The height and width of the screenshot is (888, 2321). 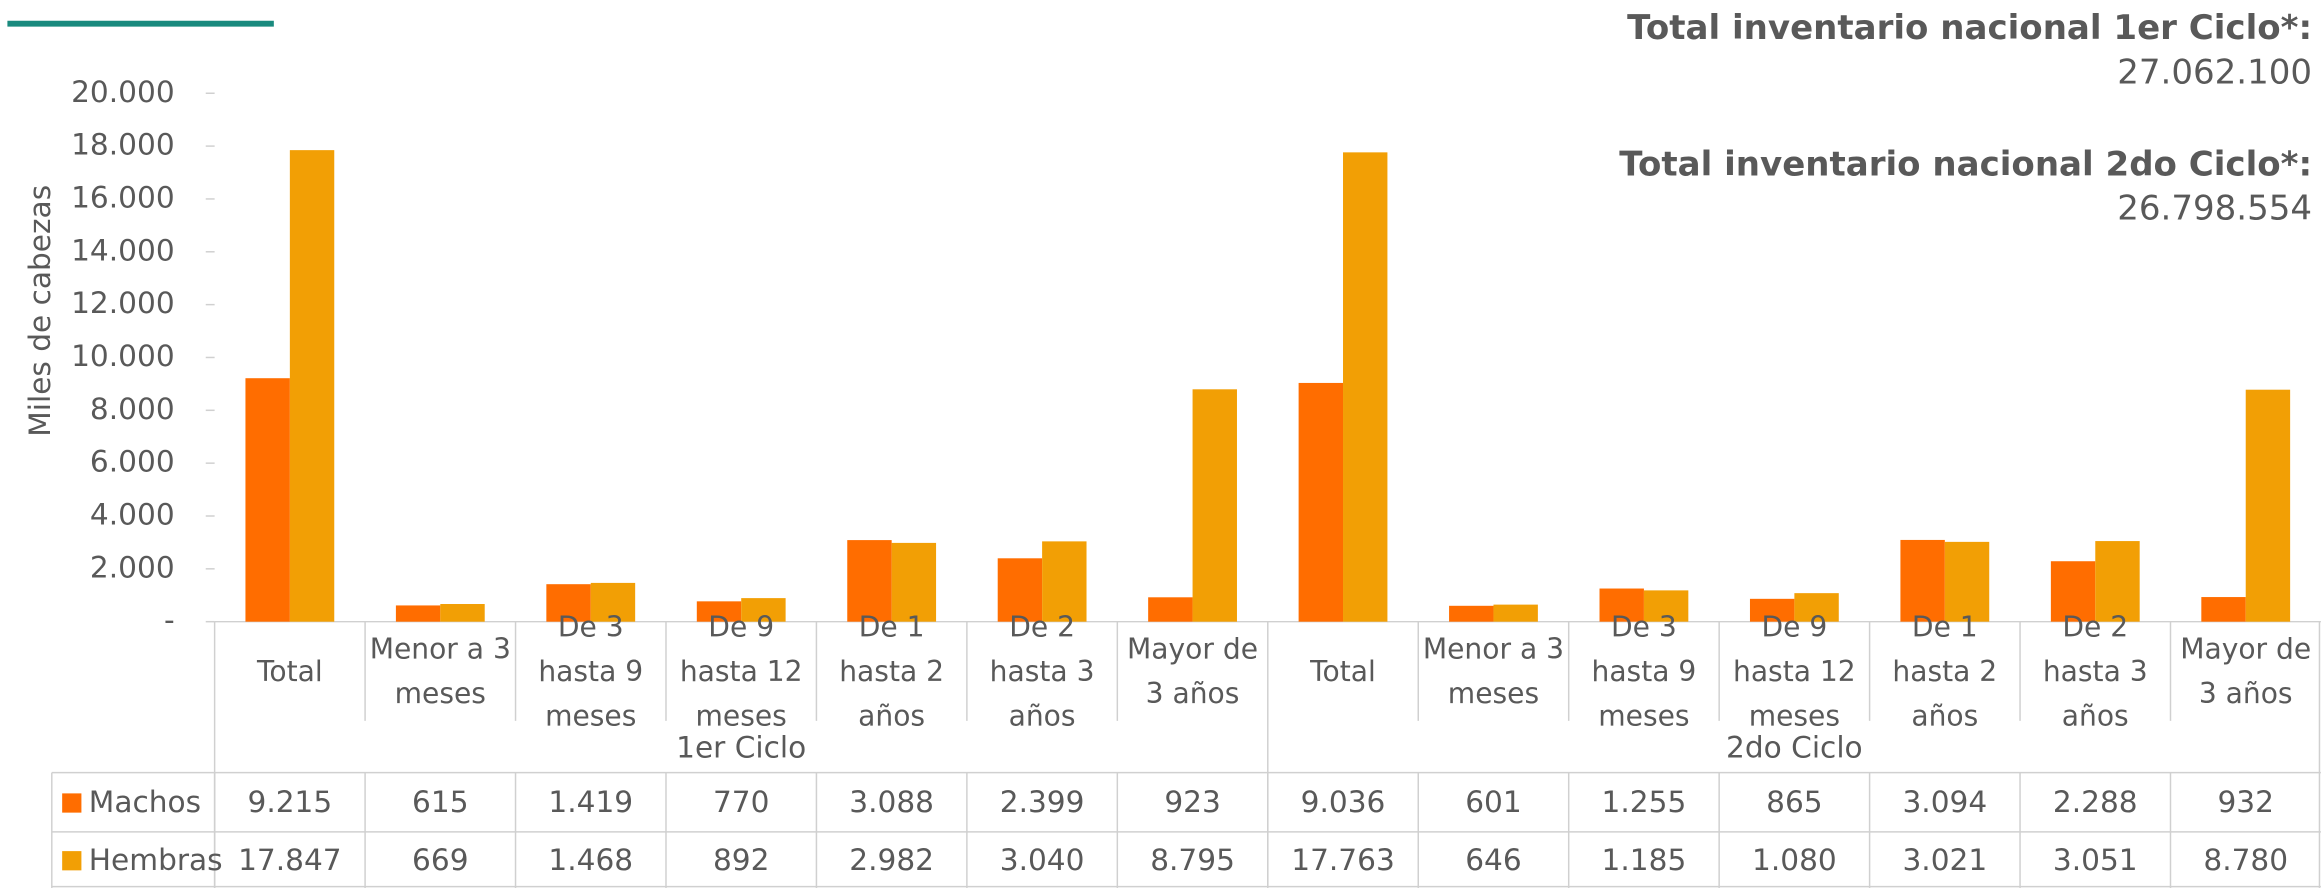 I want to click on table-value: 1.255, so click(x=1644, y=802).